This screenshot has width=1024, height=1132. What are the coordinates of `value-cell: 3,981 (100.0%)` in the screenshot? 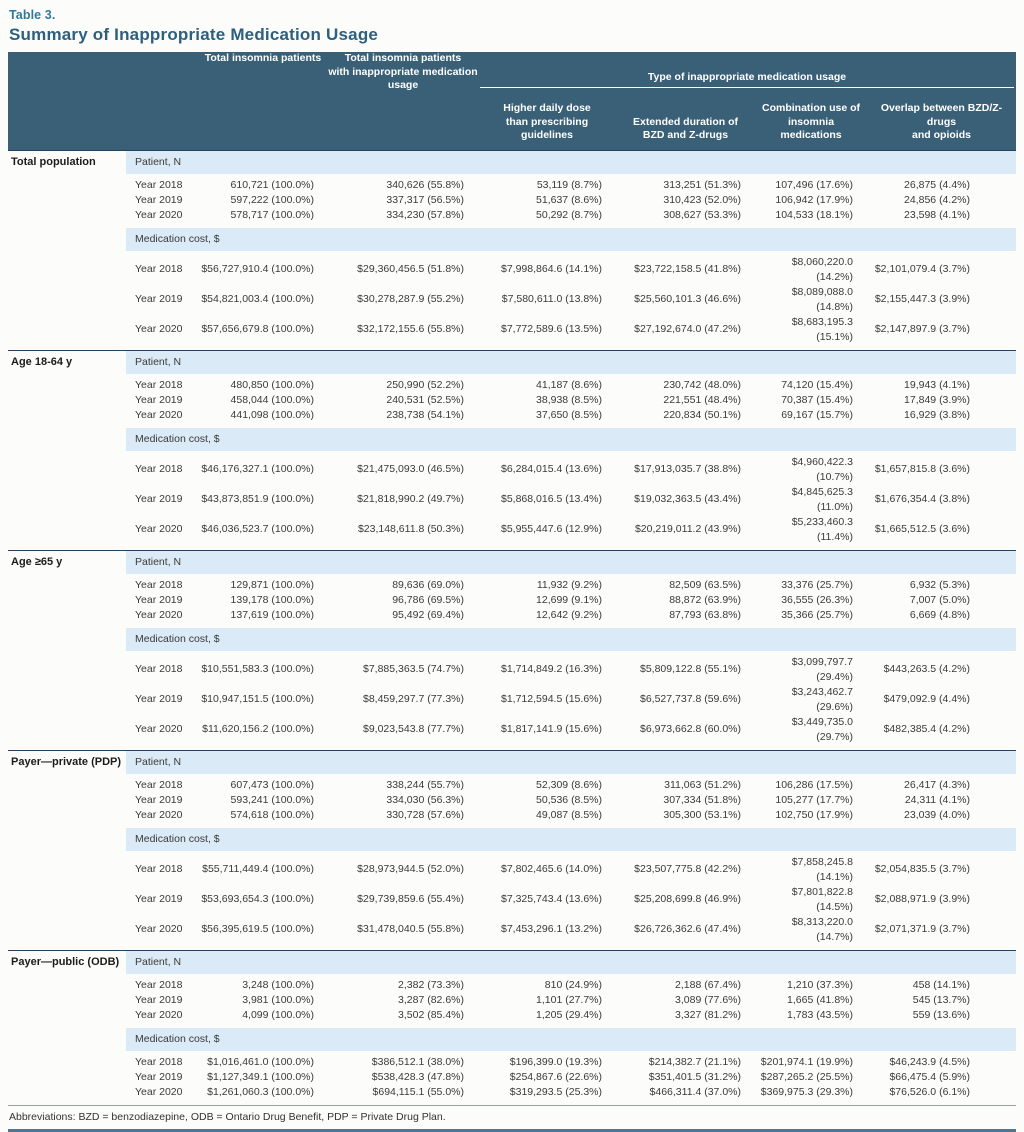 It's located at (278, 999).